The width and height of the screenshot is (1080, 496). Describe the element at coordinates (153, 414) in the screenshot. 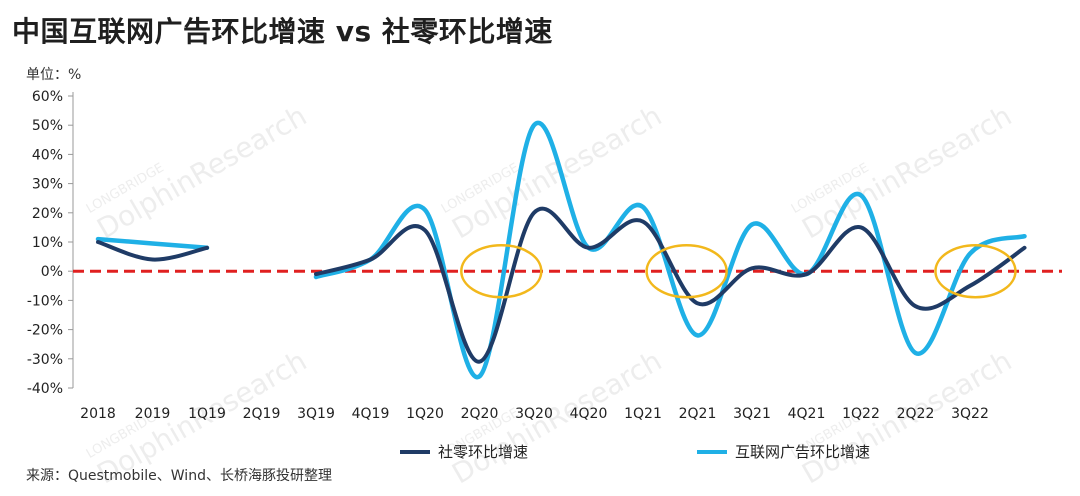

I see `x-tick-label: 2019` at that location.